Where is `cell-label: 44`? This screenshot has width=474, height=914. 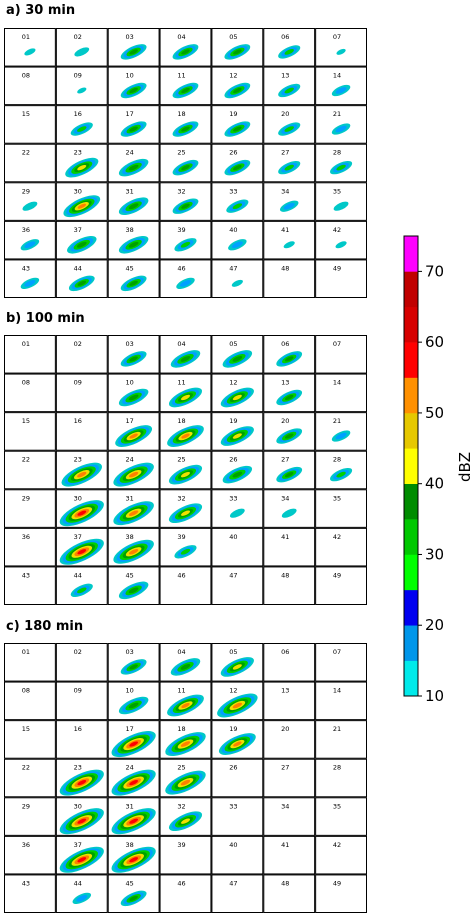 cell-label: 44 is located at coordinates (78, 575).